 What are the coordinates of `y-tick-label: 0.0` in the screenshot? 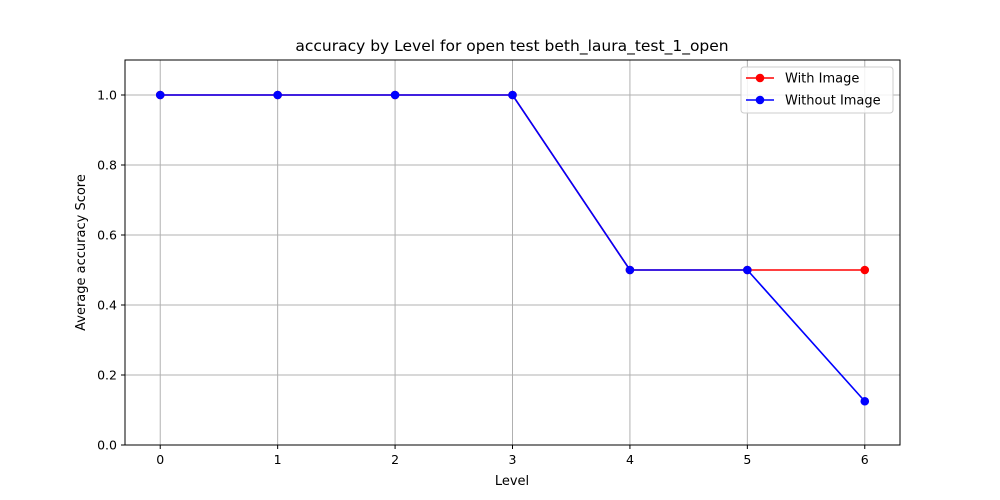 It's located at (107, 445).